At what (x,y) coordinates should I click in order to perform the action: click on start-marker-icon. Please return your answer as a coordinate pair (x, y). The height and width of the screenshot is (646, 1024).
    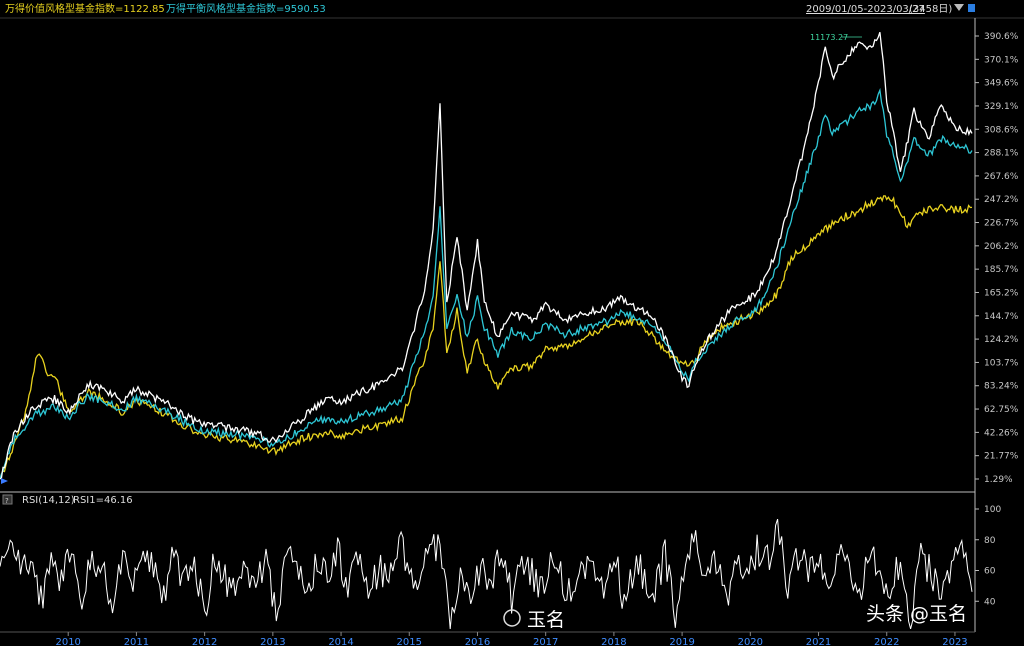
    Looking at the image, I should click on (4, 481).